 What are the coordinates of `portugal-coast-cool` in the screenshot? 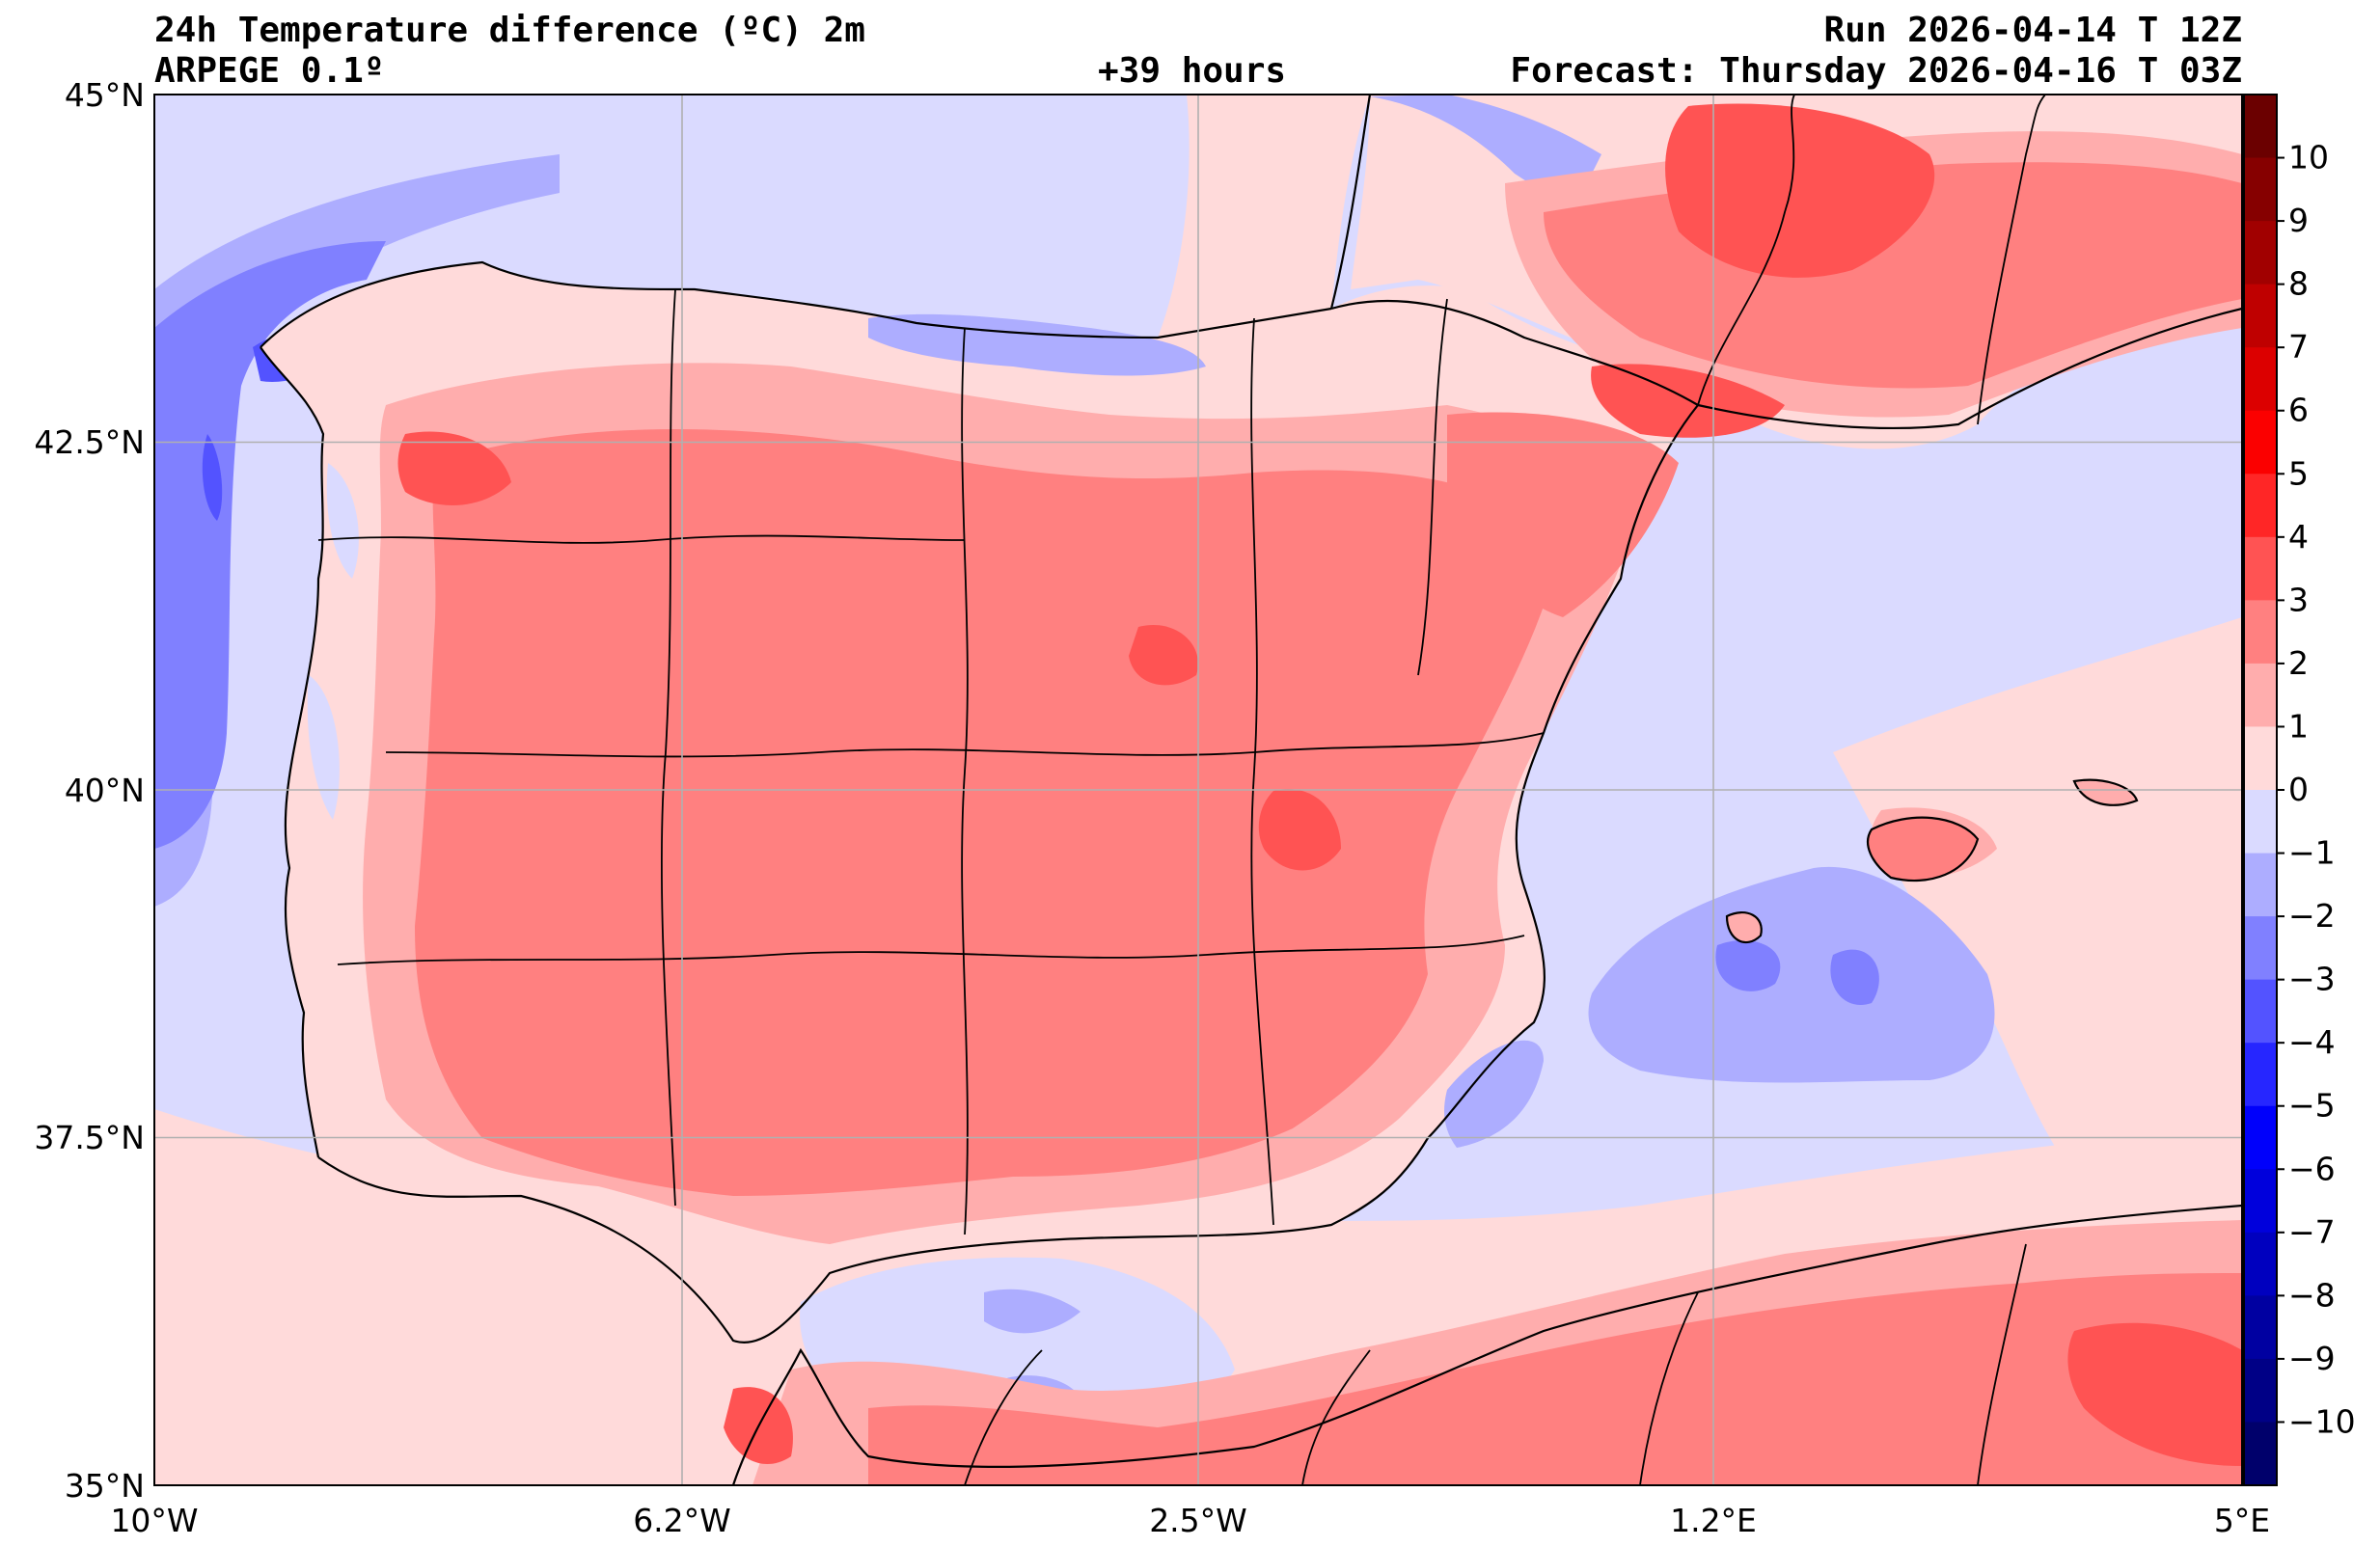 It's located at (323, 748).